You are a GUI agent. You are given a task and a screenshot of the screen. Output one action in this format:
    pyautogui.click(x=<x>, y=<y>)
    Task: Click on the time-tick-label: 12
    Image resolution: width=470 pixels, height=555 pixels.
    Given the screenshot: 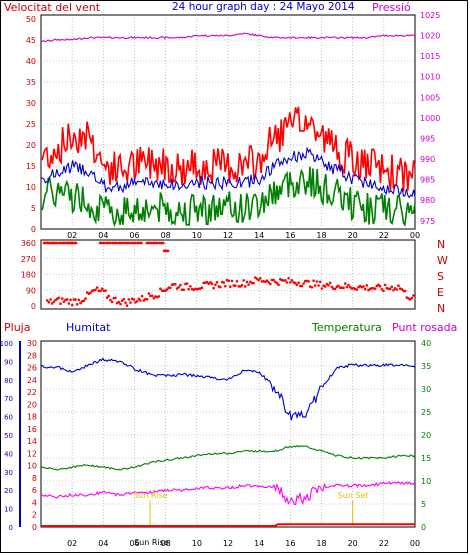 What is the action you would take?
    pyautogui.click(x=228, y=235)
    